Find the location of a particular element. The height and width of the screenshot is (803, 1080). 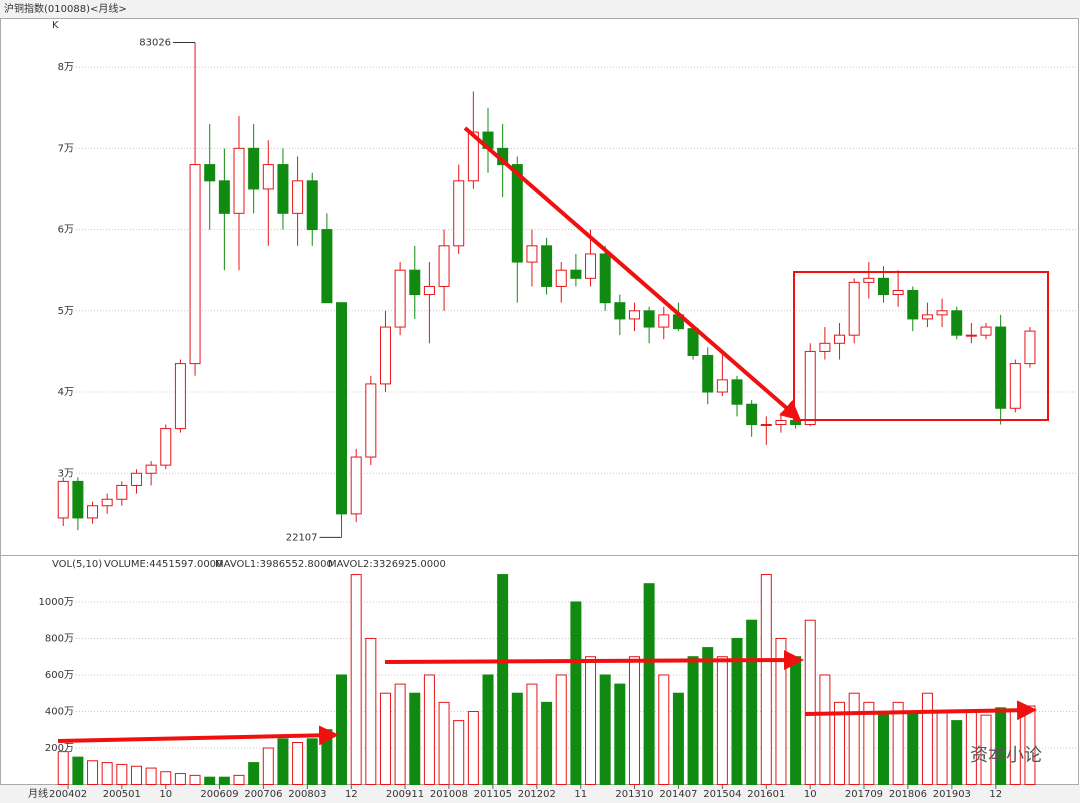

x-tick-label: 11 is located at coordinates (580, 794).